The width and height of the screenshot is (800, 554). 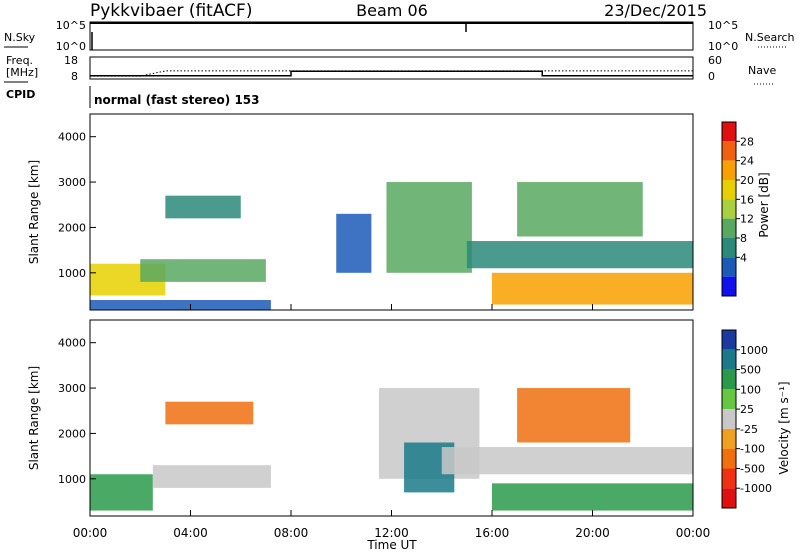 What do you see at coordinates (737, 209) in the screenshot?
I see `power-colorbar: 28 24 20 16 12 8 4` at bounding box center [737, 209].